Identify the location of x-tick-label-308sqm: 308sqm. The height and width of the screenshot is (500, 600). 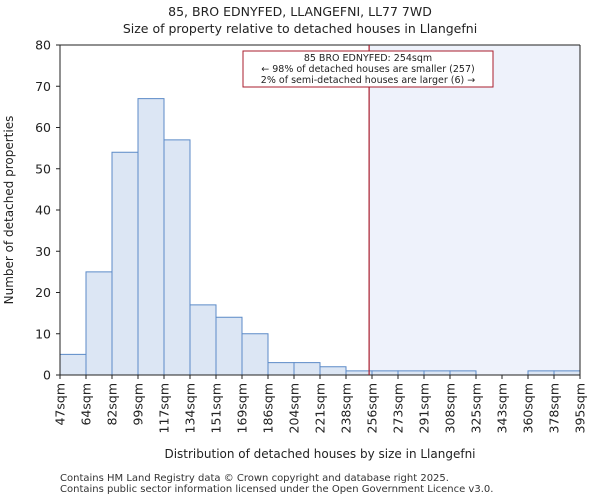
(450, 408).